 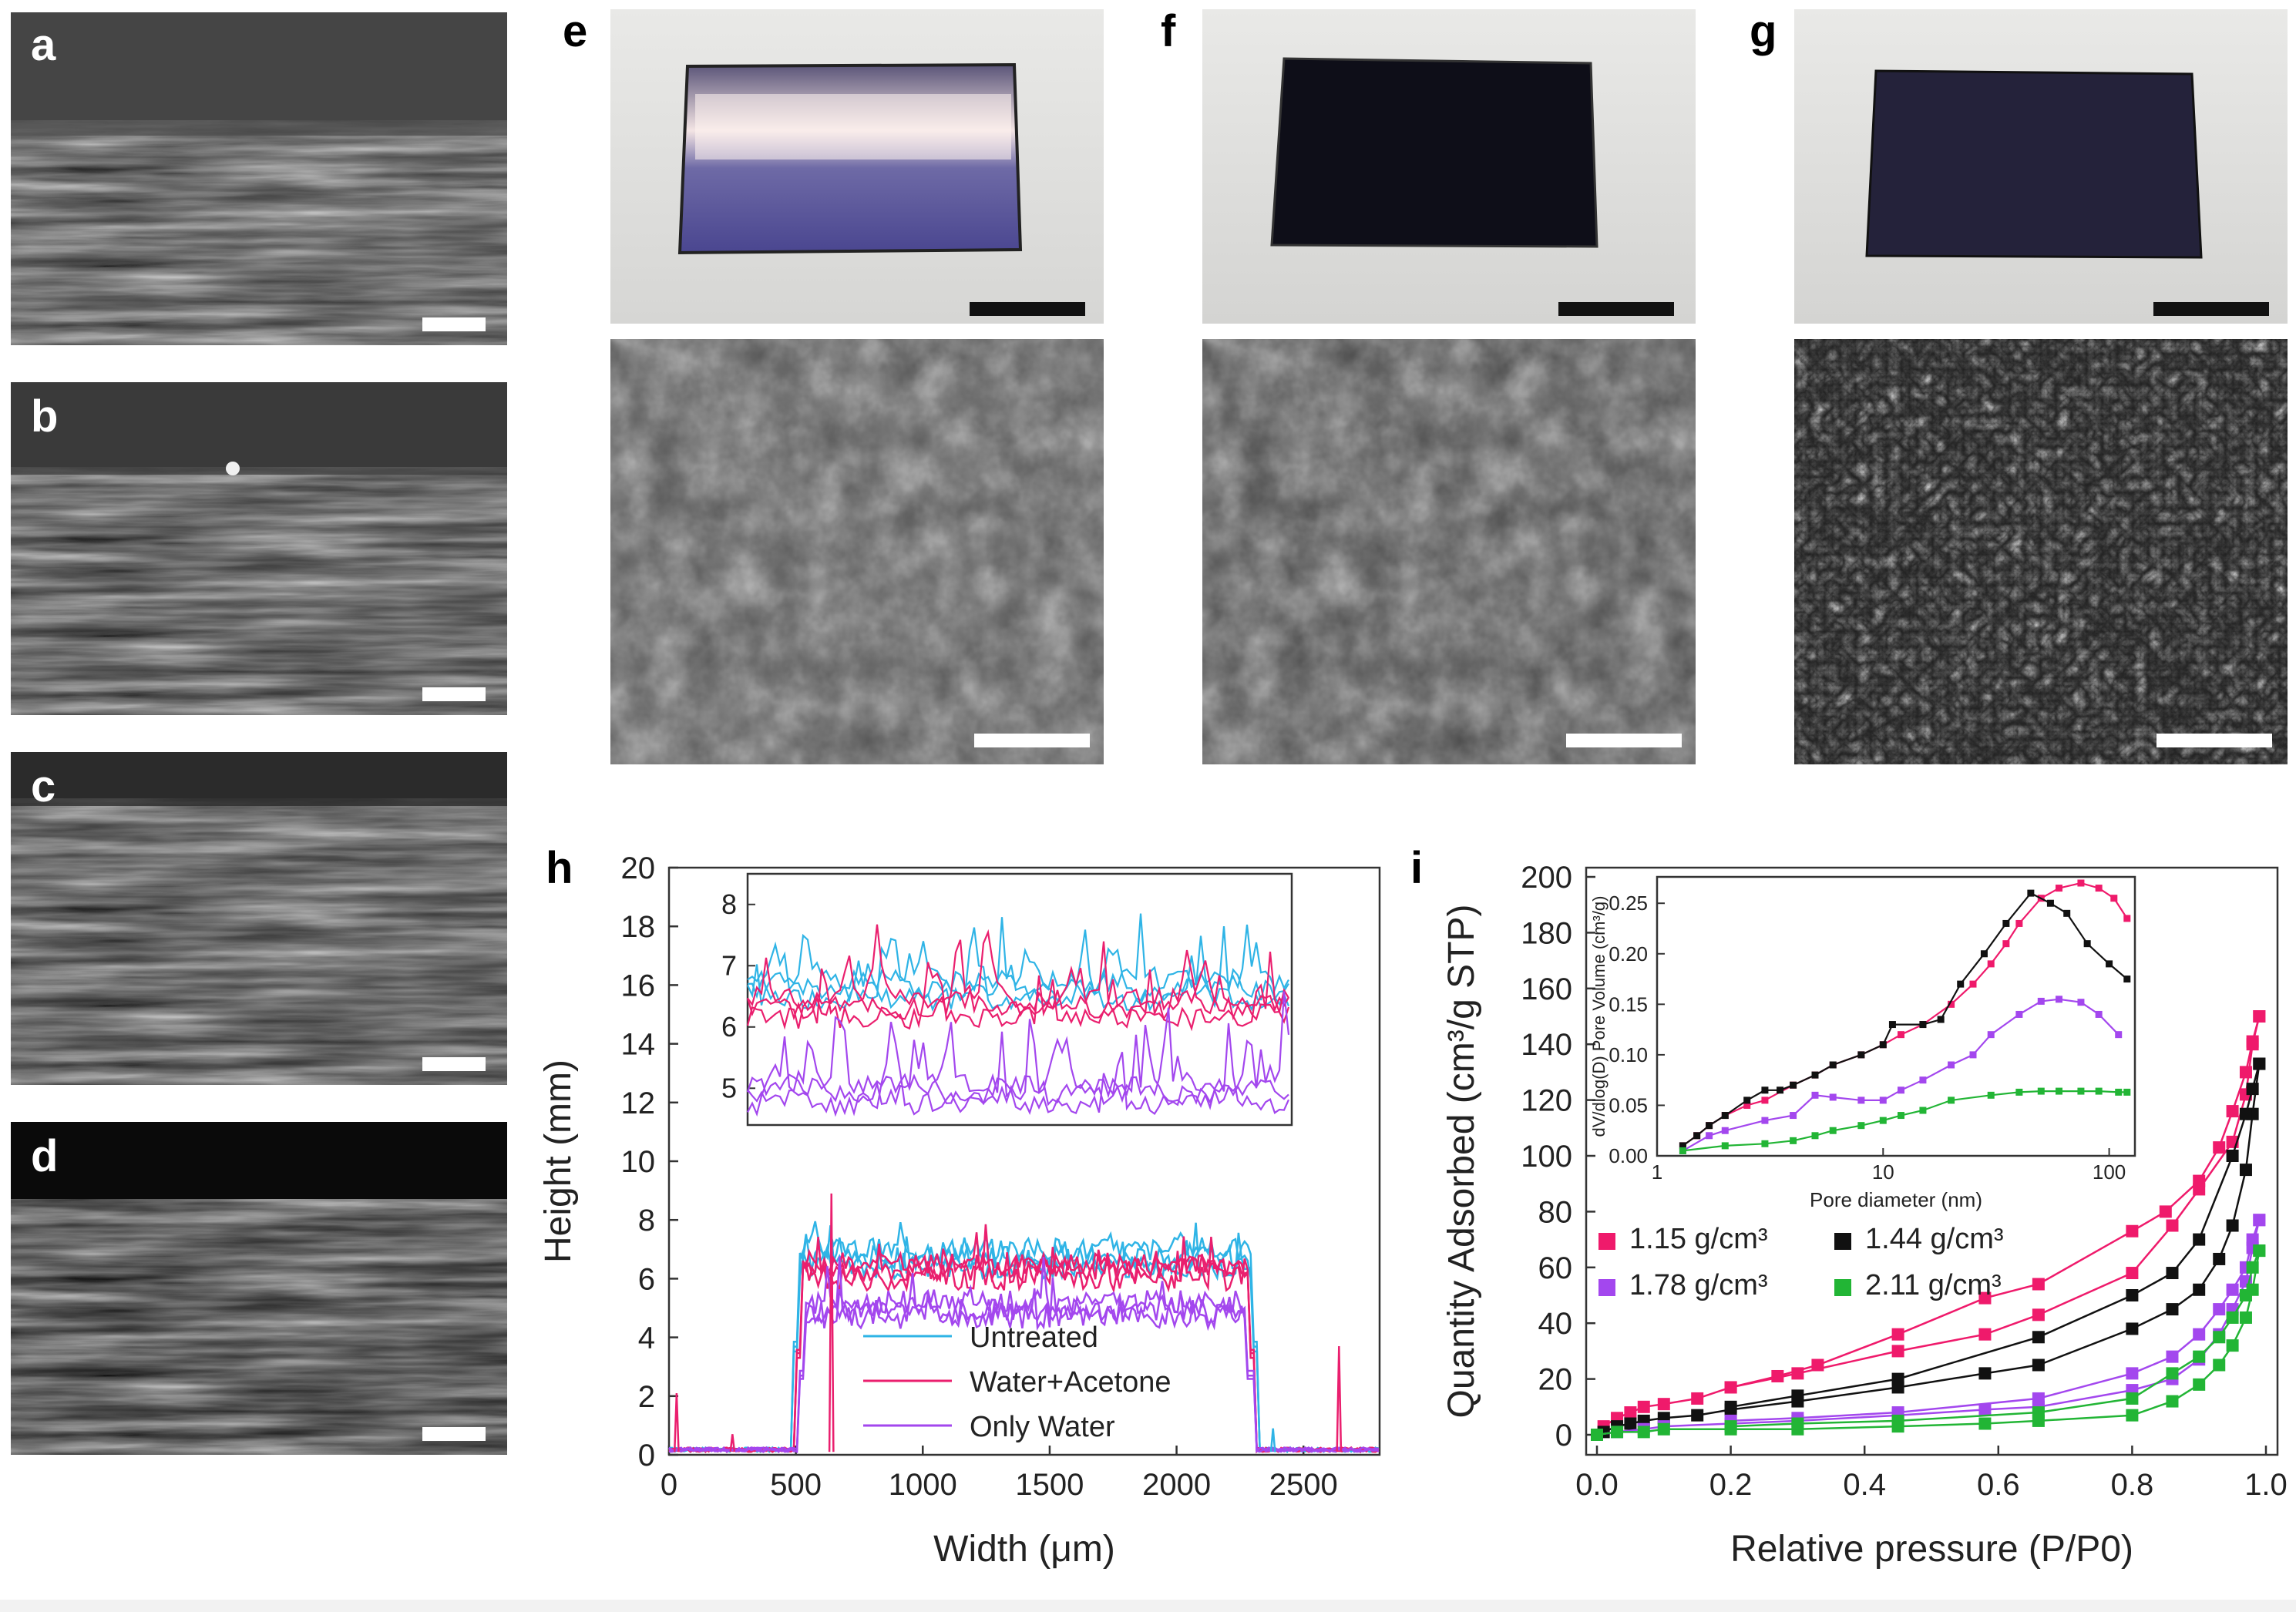 I want to click on y-tick-label-i: 20, so click(x=1556, y=1380).